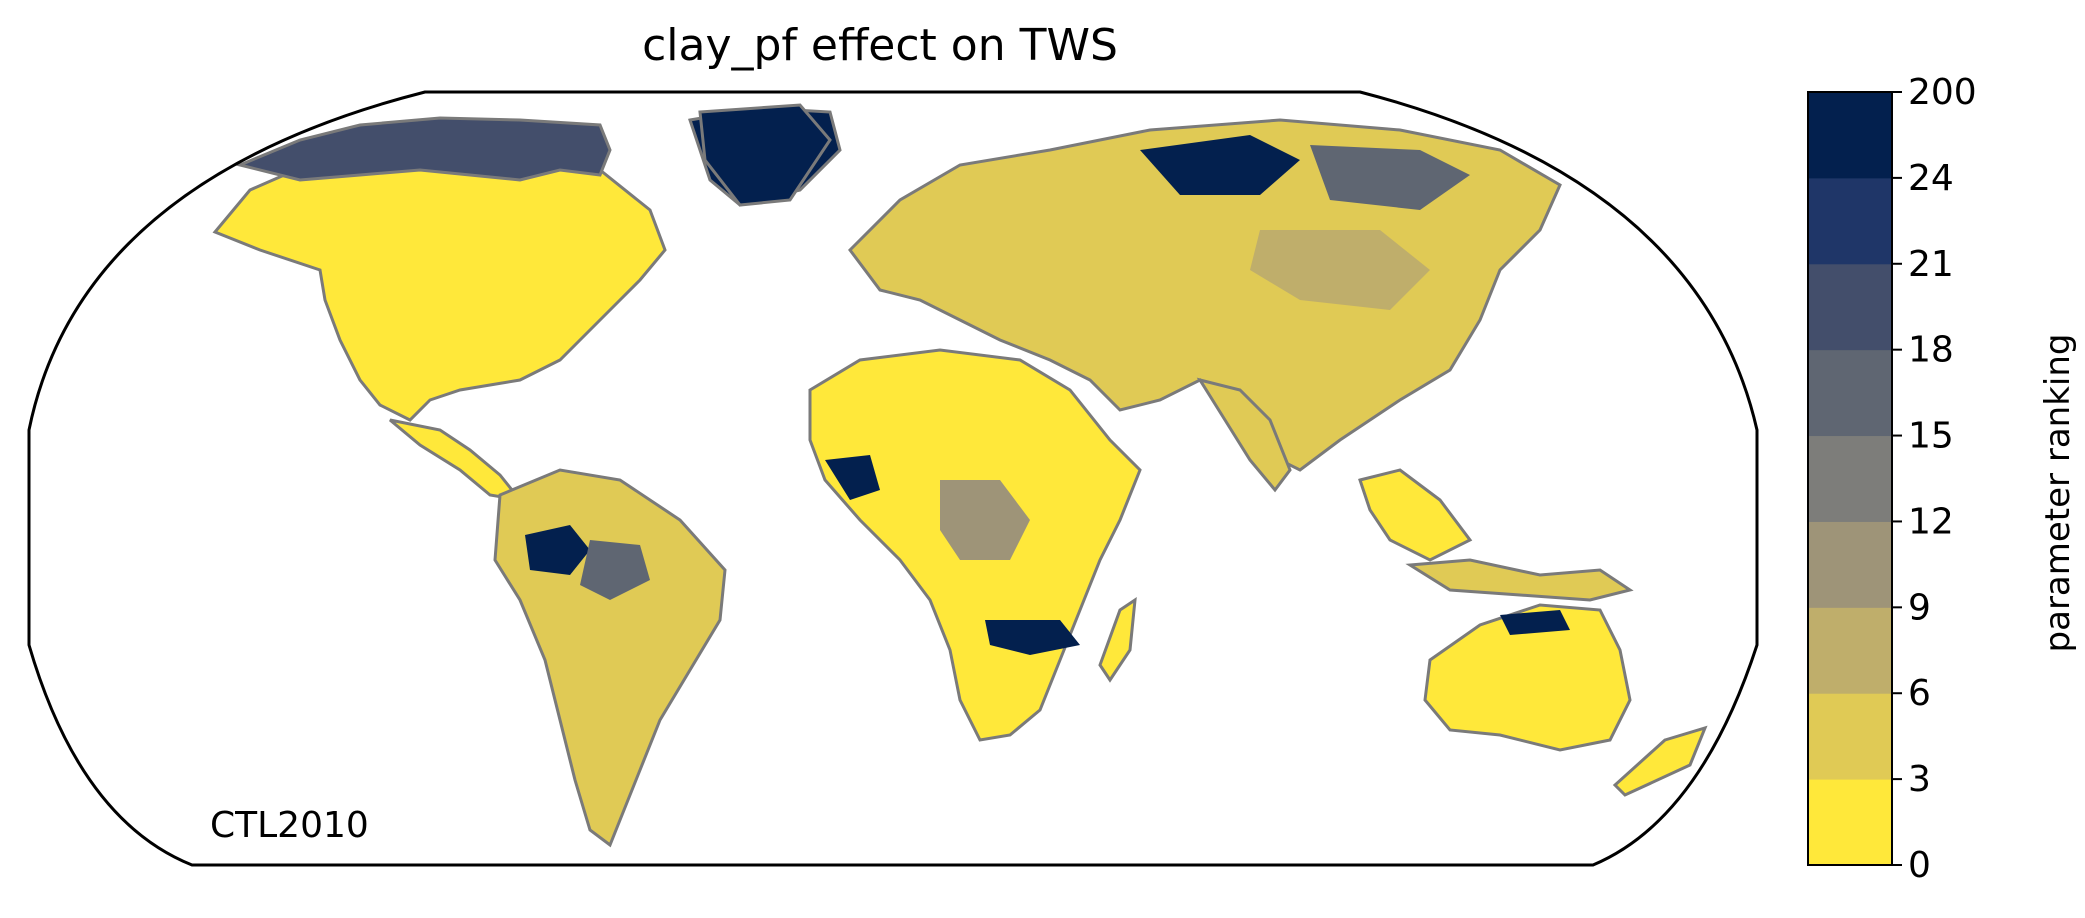 This screenshot has height=918, width=2085. I want to click on colorbar-tick-label: 15, so click(1931, 436).